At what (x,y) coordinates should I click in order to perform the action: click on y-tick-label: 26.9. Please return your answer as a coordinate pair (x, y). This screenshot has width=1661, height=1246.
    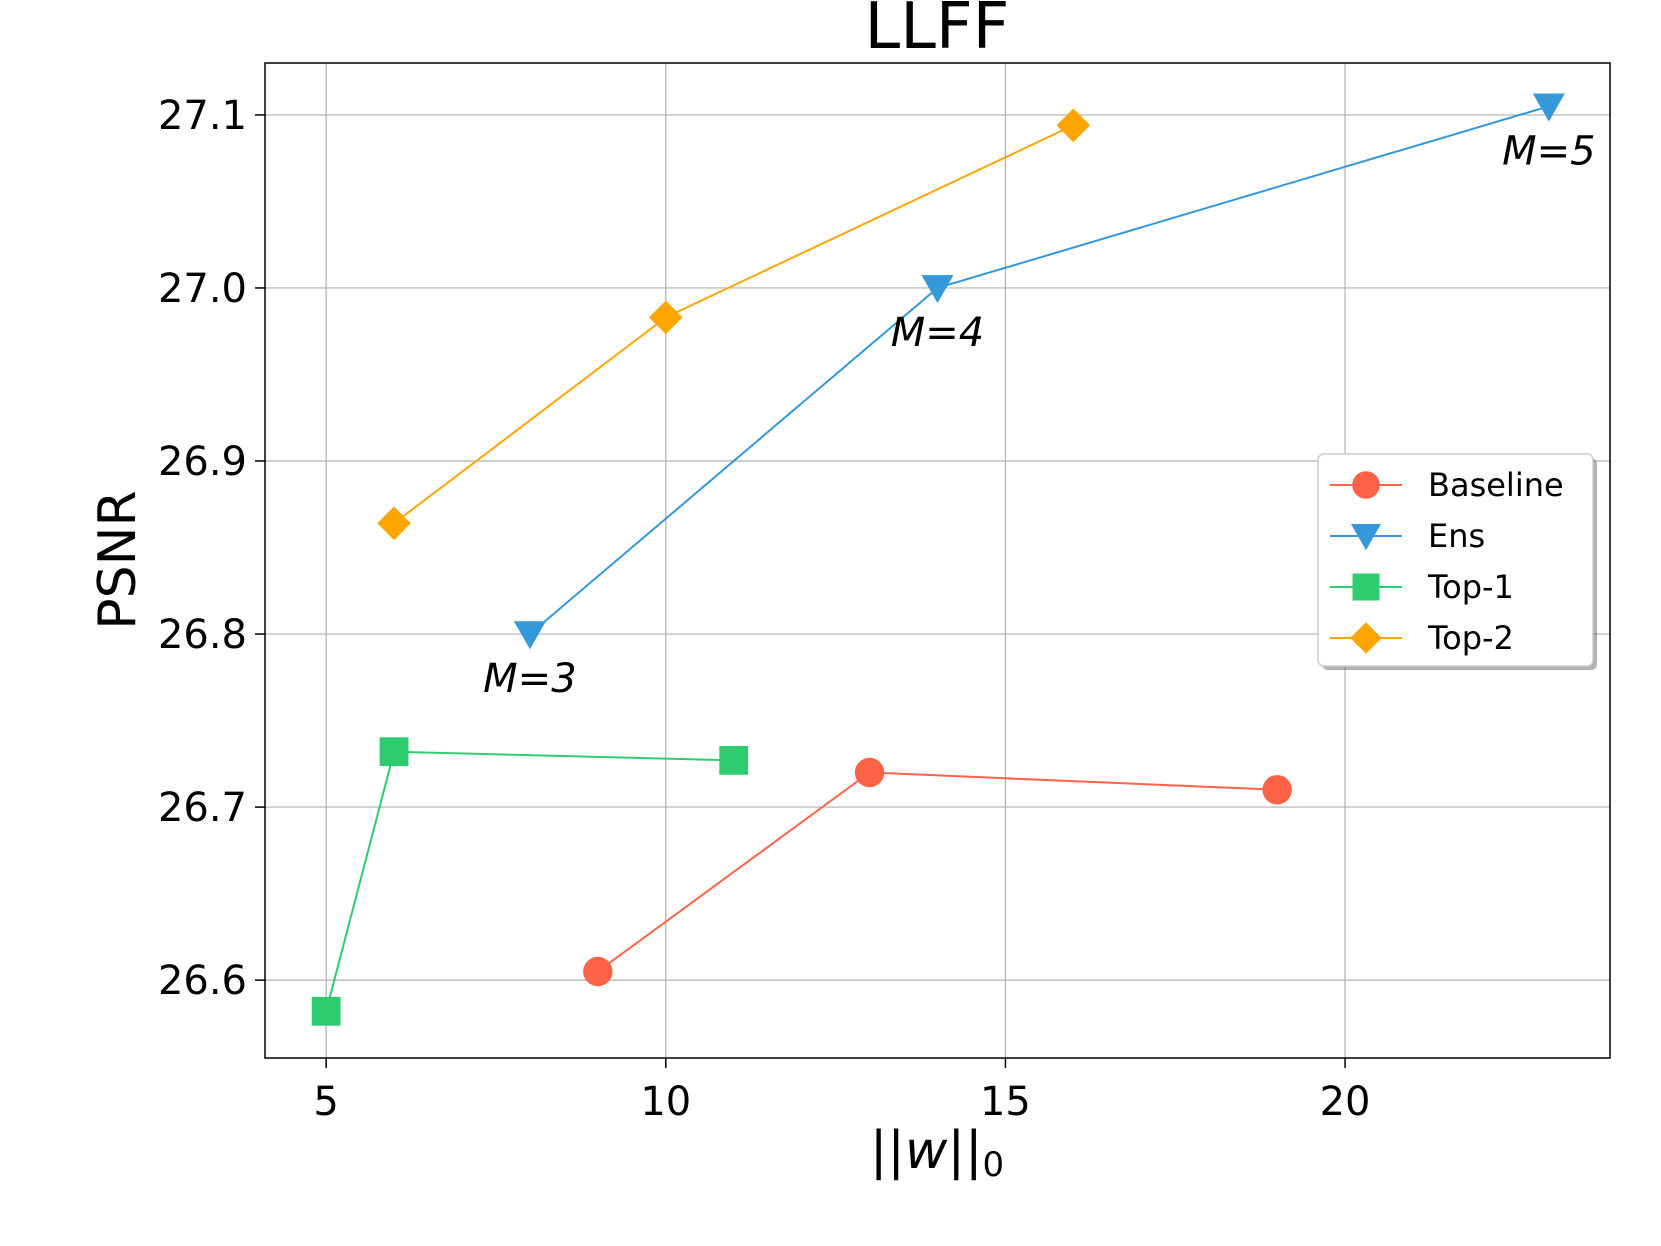
    Looking at the image, I should click on (202, 462).